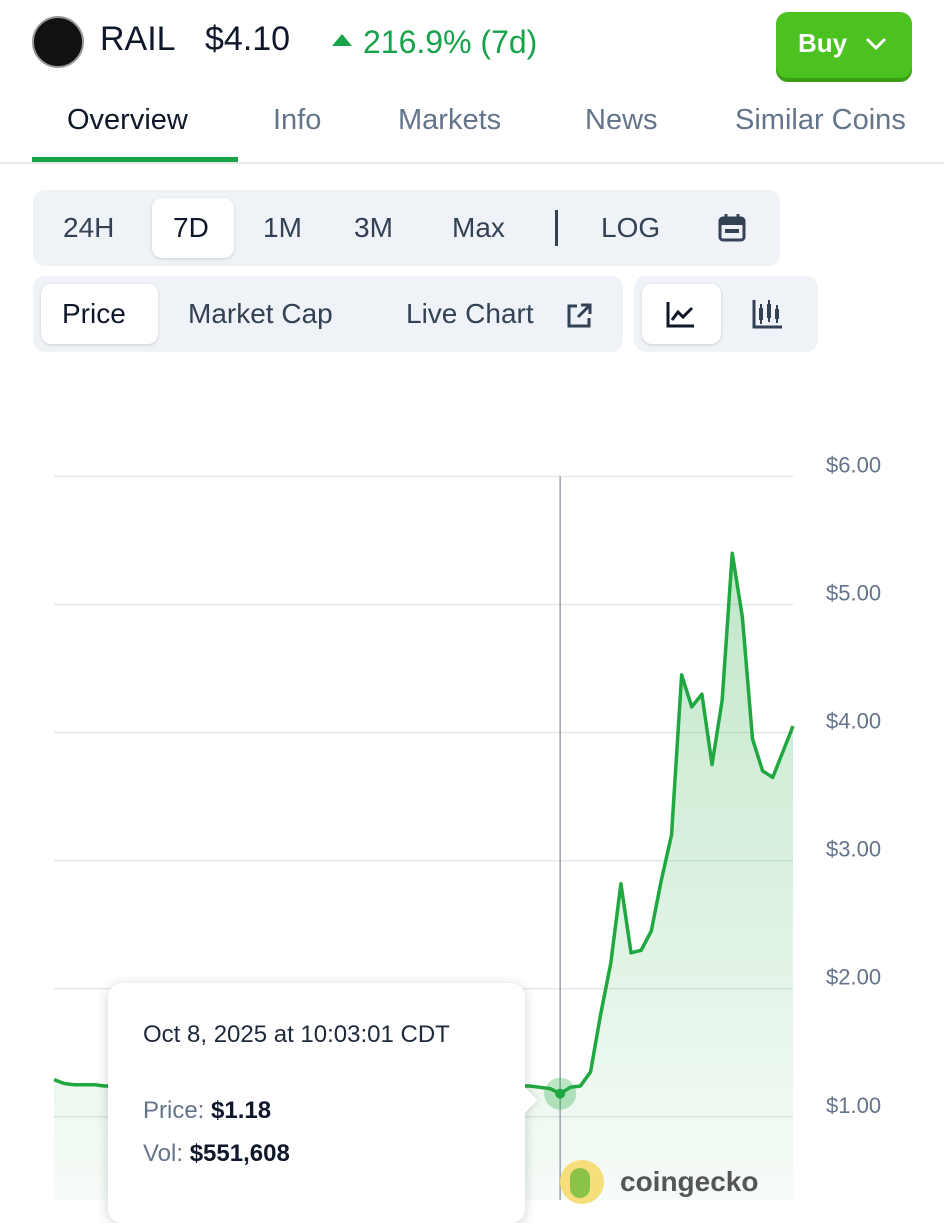 Image resolution: width=944 pixels, height=1223 pixels. What do you see at coordinates (296, 1034) in the screenshot?
I see `tooltip-date: Oct 8, 2025 at 10:03:01 CDT` at bounding box center [296, 1034].